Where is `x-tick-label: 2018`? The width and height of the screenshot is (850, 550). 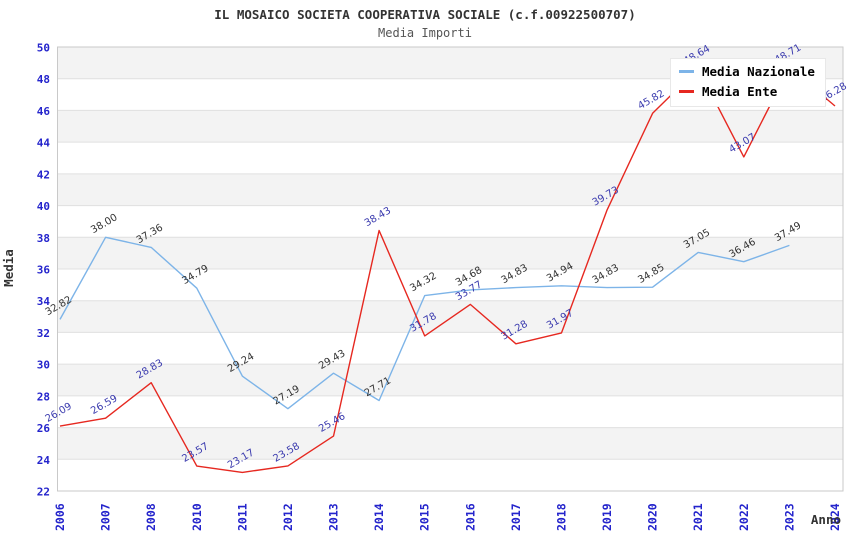 x-tick-label: 2018 is located at coordinates (561, 517).